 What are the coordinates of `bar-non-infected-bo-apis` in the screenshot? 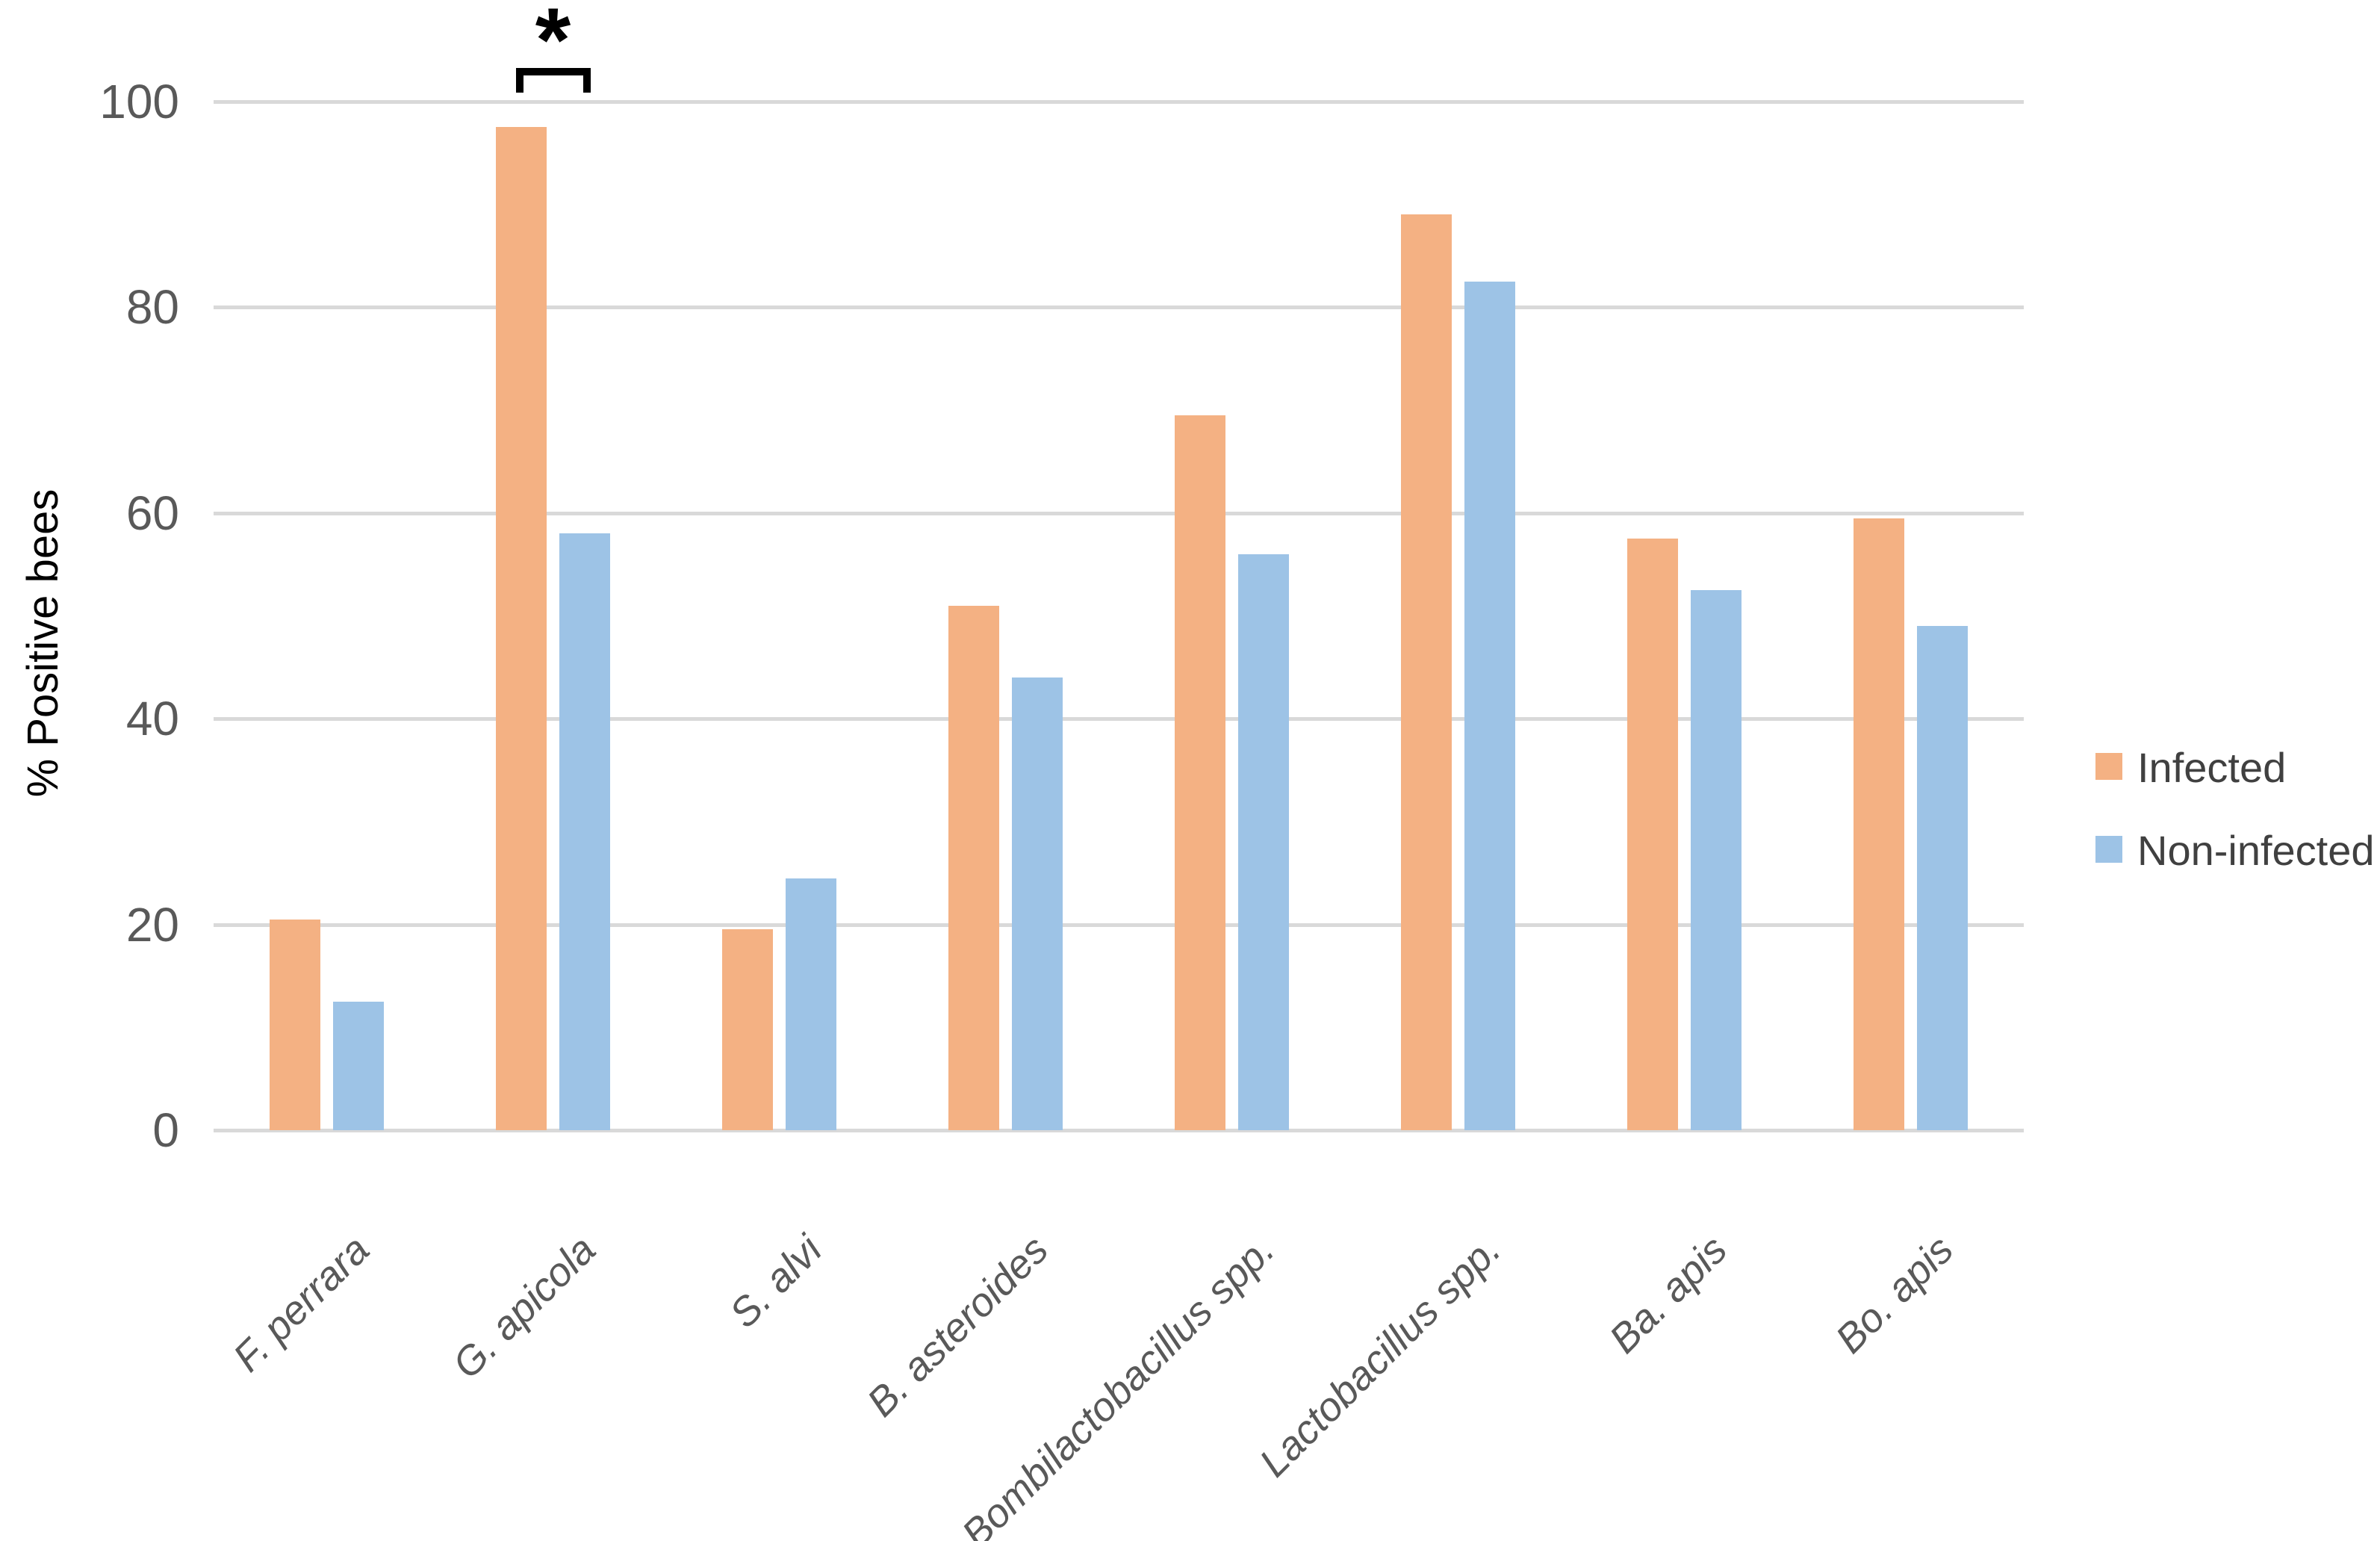 It's located at (1942, 878).